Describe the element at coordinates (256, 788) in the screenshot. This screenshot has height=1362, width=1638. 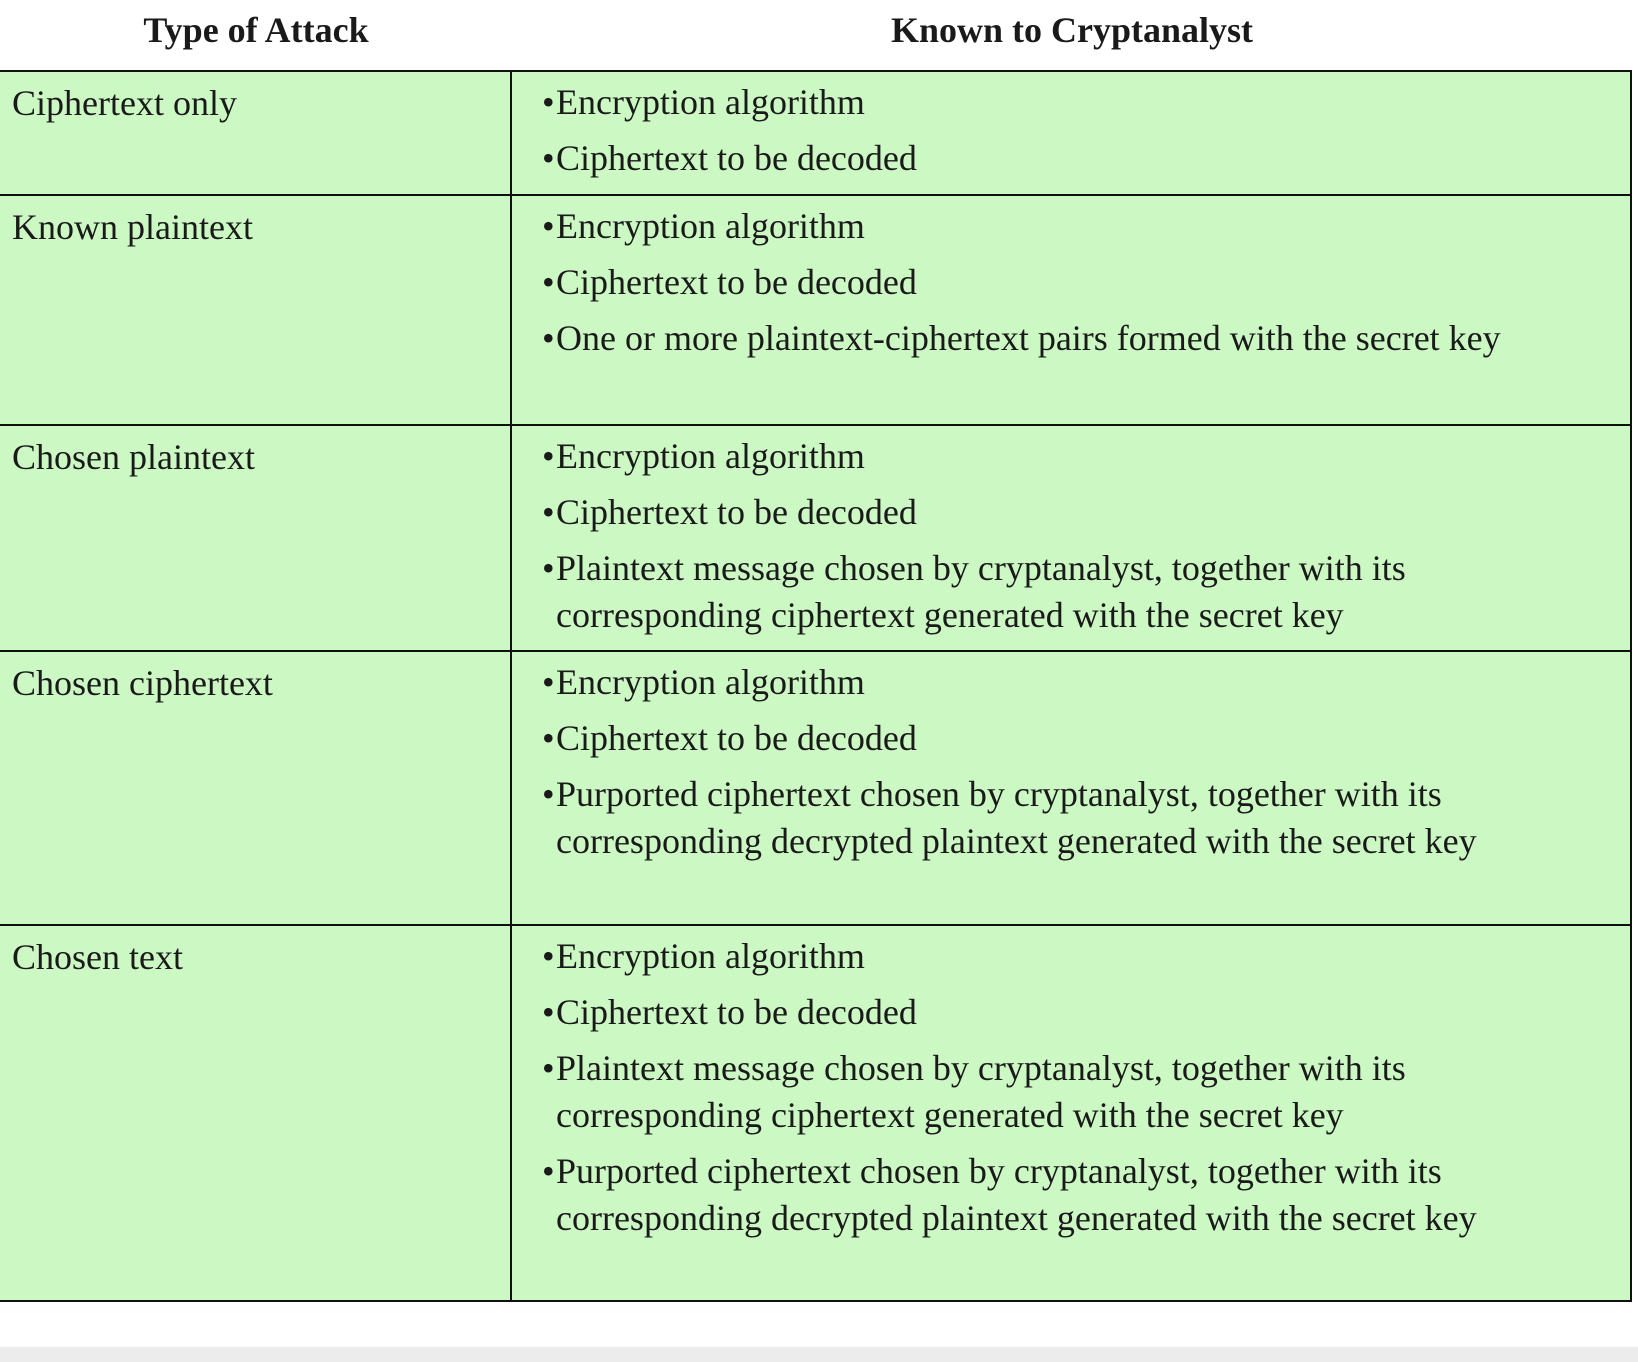
I see `attack-type-cell: Chosen ciphertext` at that location.